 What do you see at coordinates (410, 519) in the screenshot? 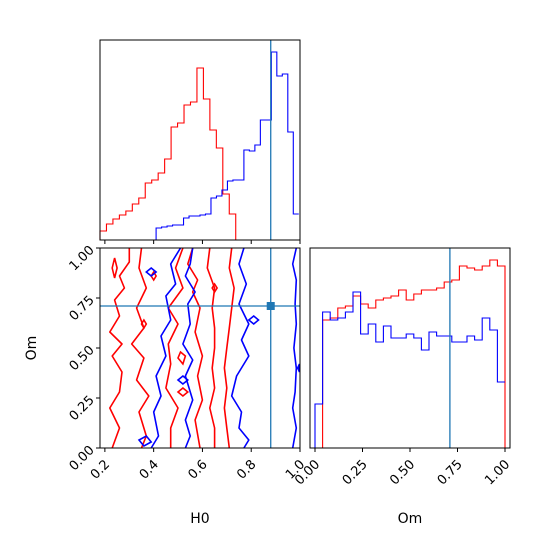
I see `x-axis-label-om: Om` at bounding box center [410, 519].